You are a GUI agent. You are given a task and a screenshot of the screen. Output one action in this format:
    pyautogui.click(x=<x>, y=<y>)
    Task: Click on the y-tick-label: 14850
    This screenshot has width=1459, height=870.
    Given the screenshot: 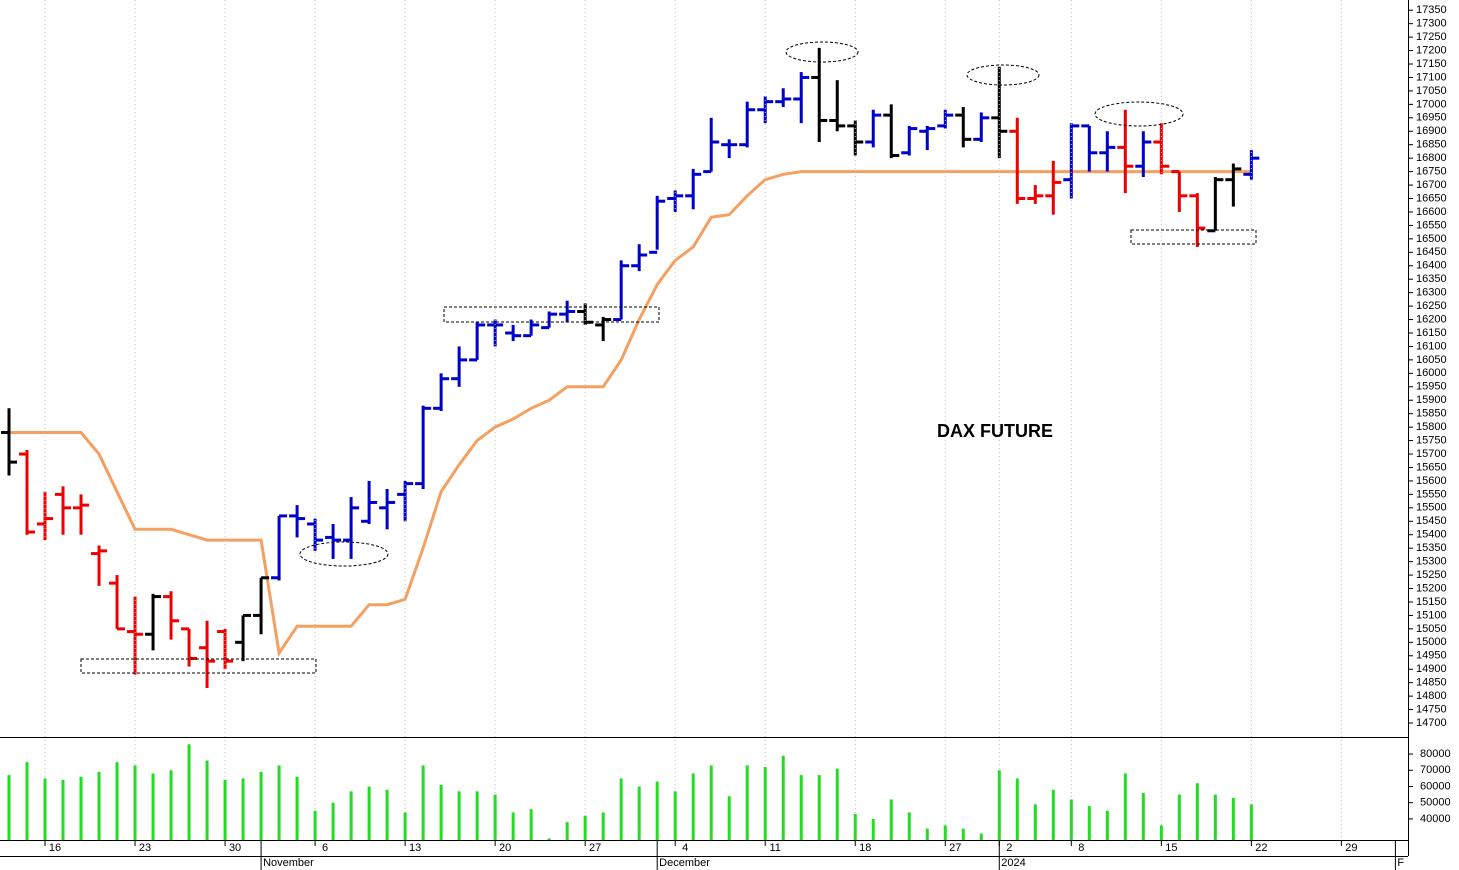 What is the action you would take?
    pyautogui.click(x=1431, y=683)
    